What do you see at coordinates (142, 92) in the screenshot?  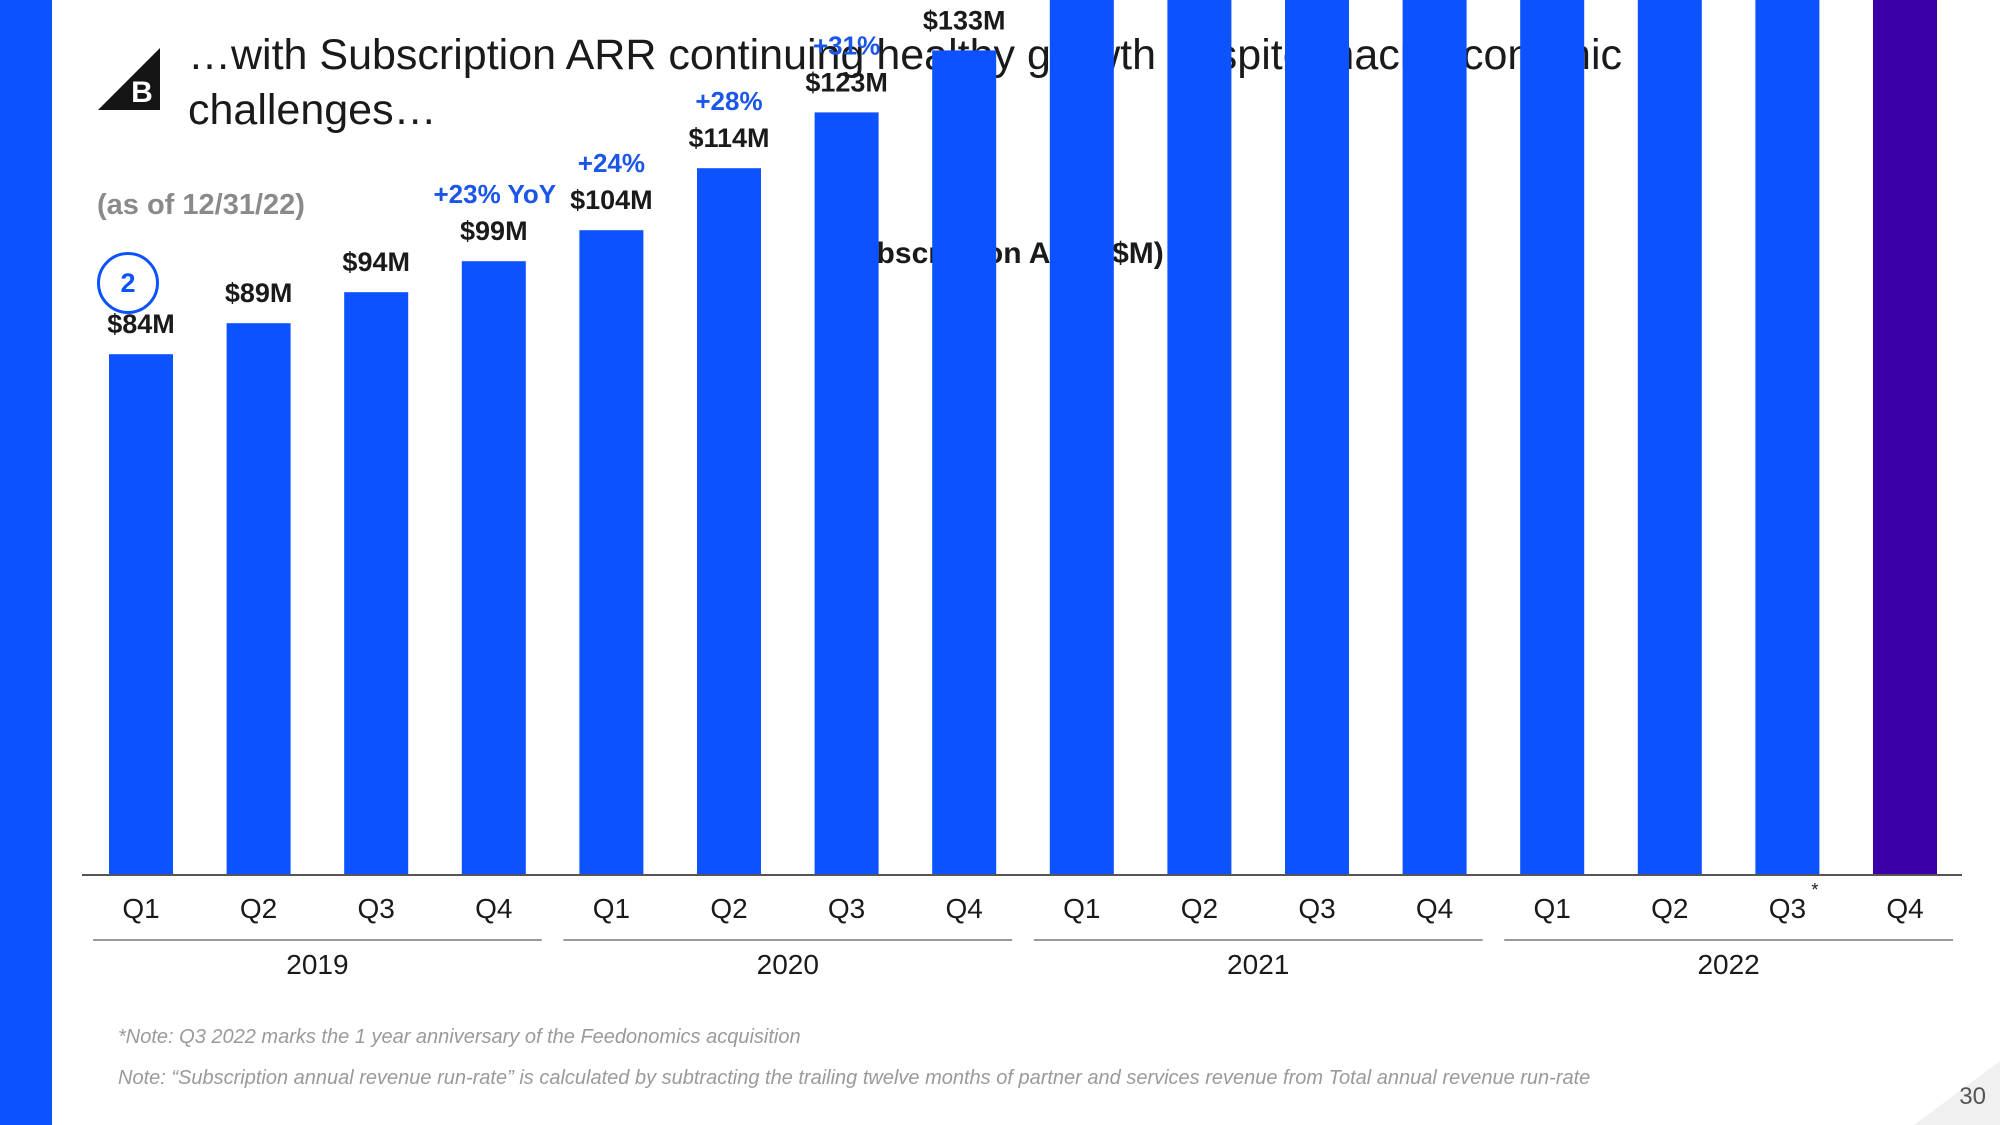 I see `svg-text: B` at bounding box center [142, 92].